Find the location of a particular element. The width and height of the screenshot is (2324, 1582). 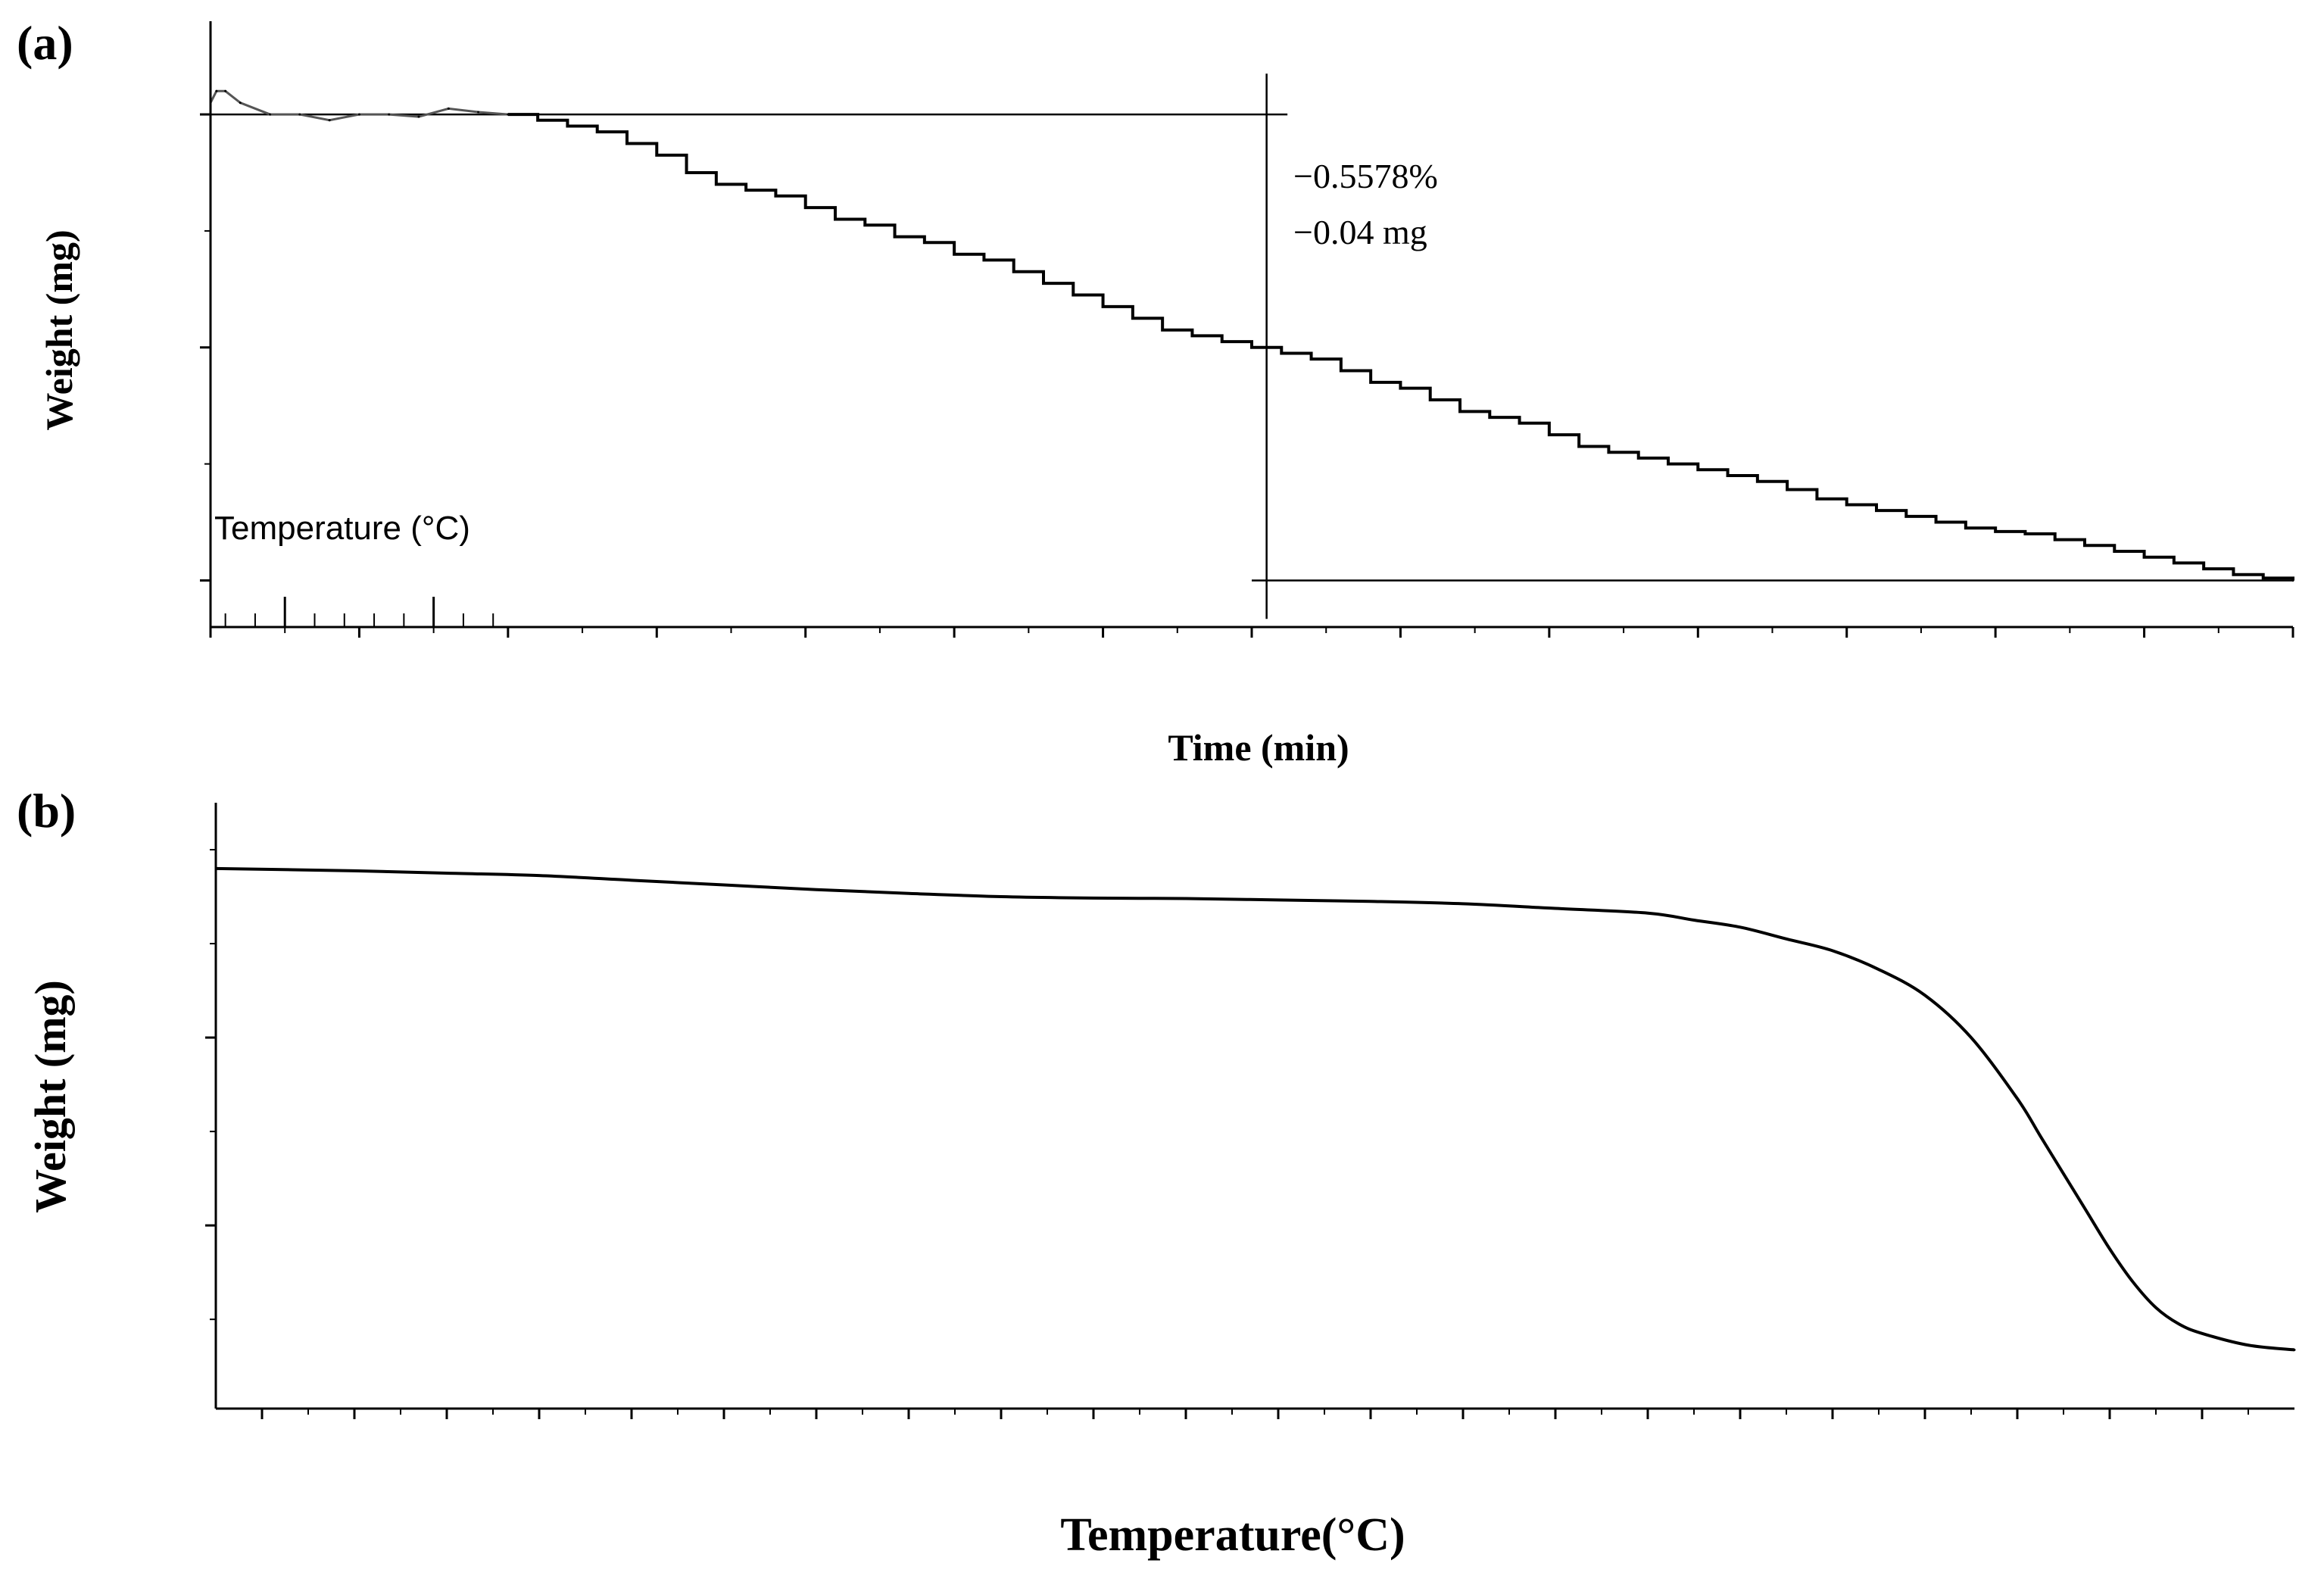

x-ticks-b is located at coordinates (1254, 1414).